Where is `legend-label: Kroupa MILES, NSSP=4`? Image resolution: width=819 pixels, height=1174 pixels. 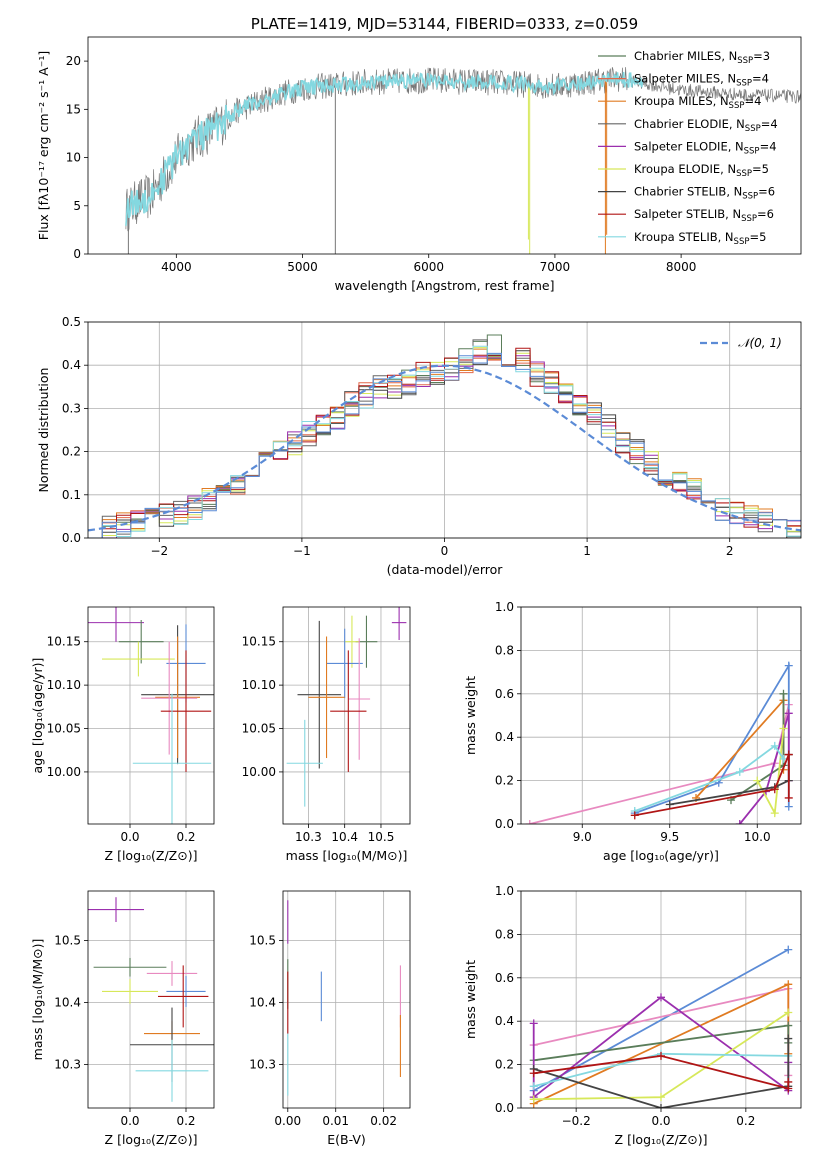 legend-label: Kroupa MILES, NSSP=4 is located at coordinates (697, 102).